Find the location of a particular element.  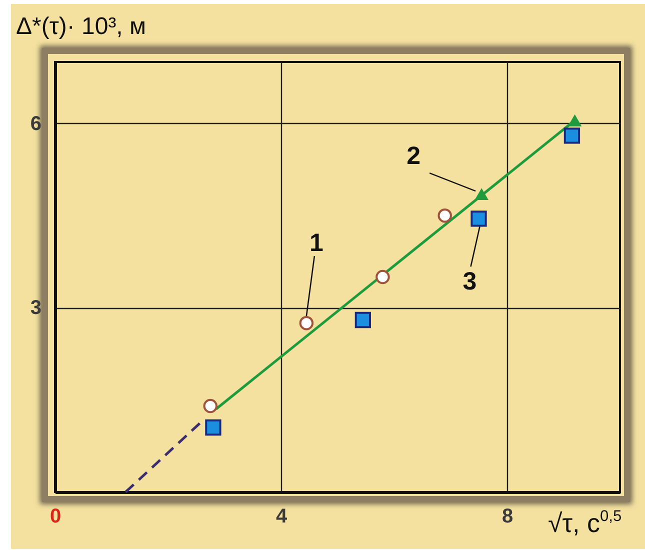

x-tick-label: 8 is located at coordinates (508, 517).